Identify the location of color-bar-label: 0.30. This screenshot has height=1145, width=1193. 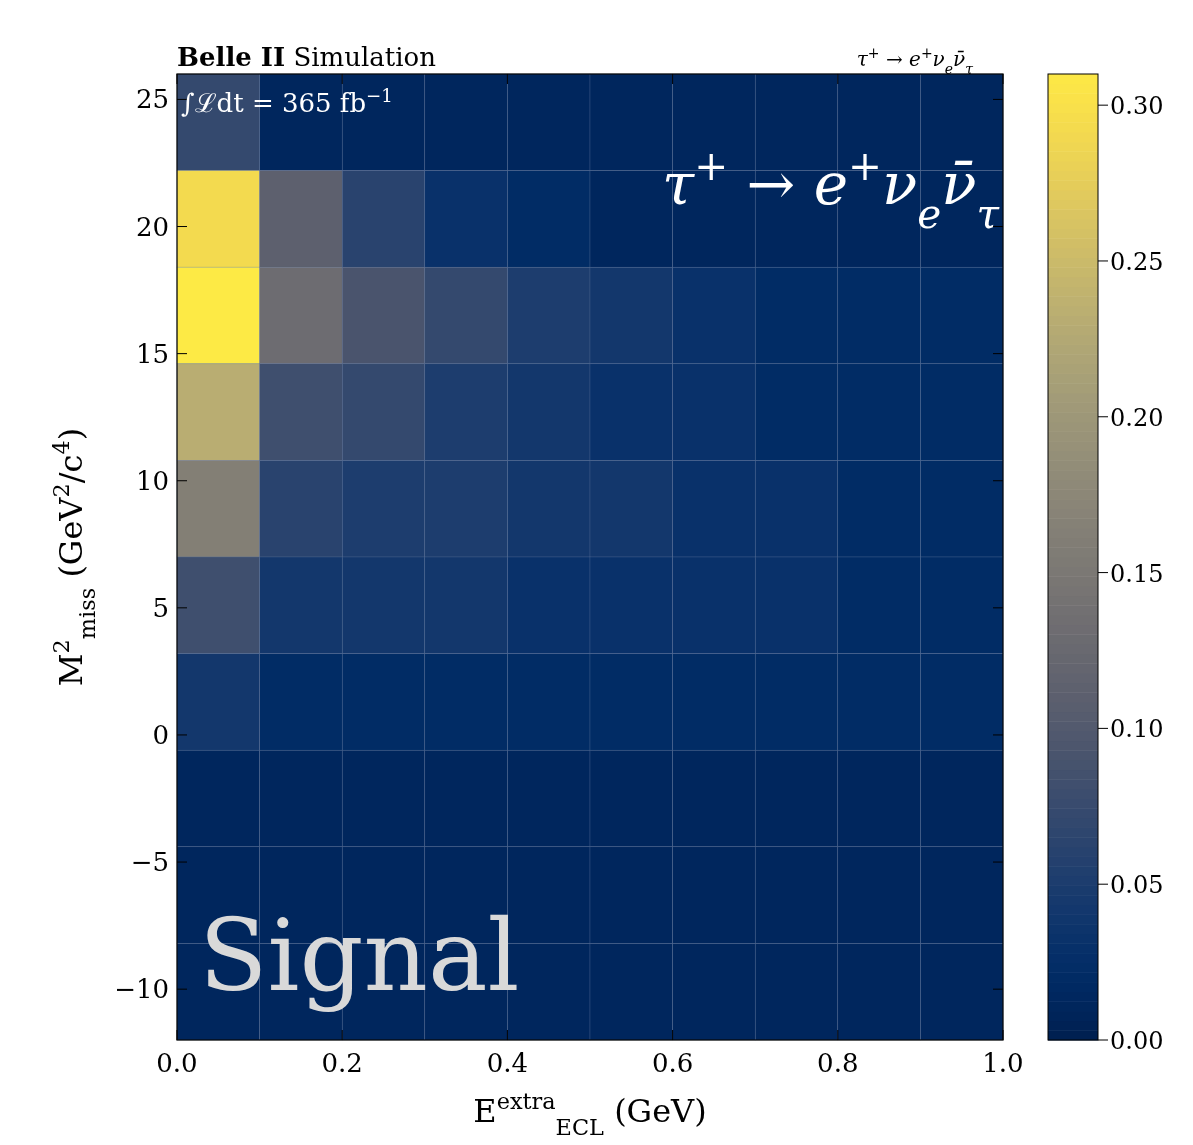
(1137, 106).